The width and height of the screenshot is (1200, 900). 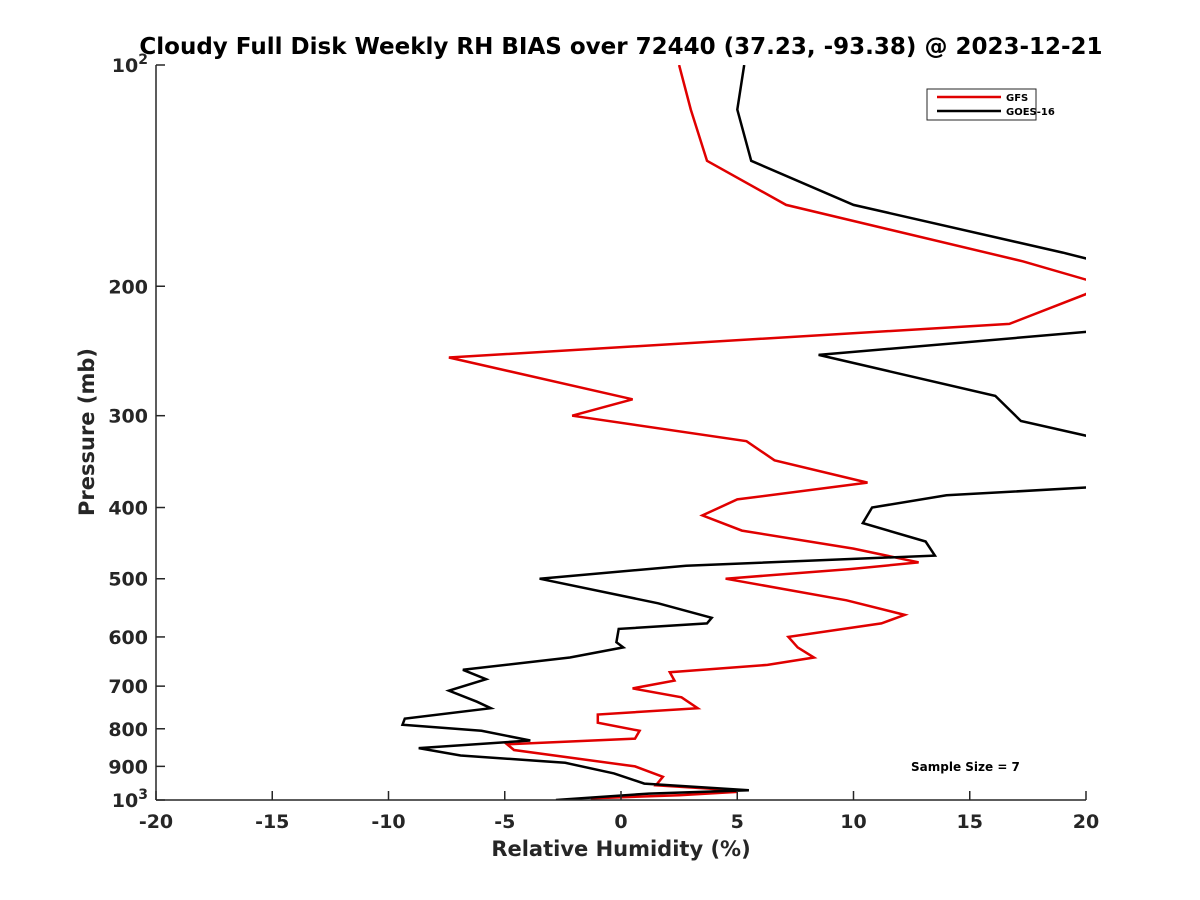 I want to click on y-tick-label: 700, so click(x=128, y=687).